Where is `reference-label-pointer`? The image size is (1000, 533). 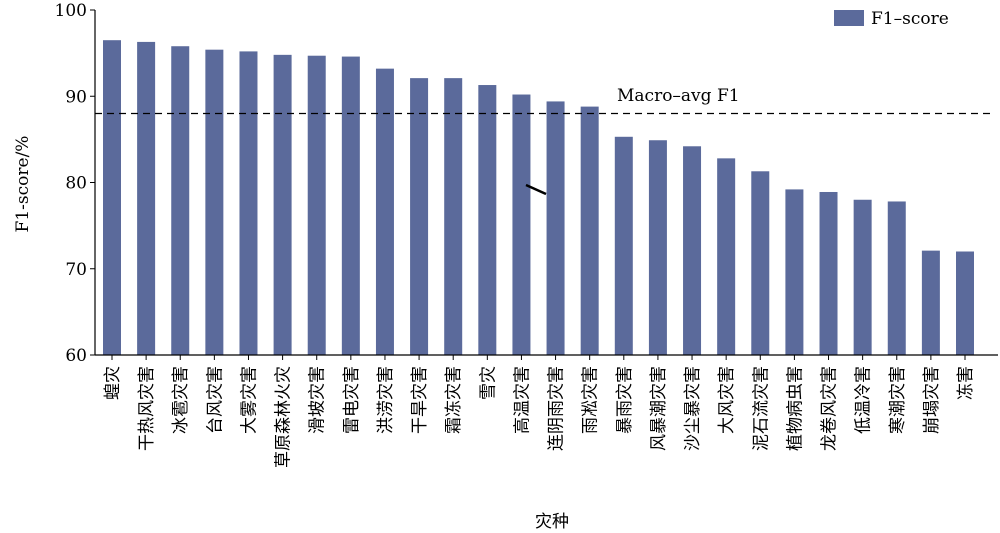 reference-label-pointer is located at coordinates (536, 189).